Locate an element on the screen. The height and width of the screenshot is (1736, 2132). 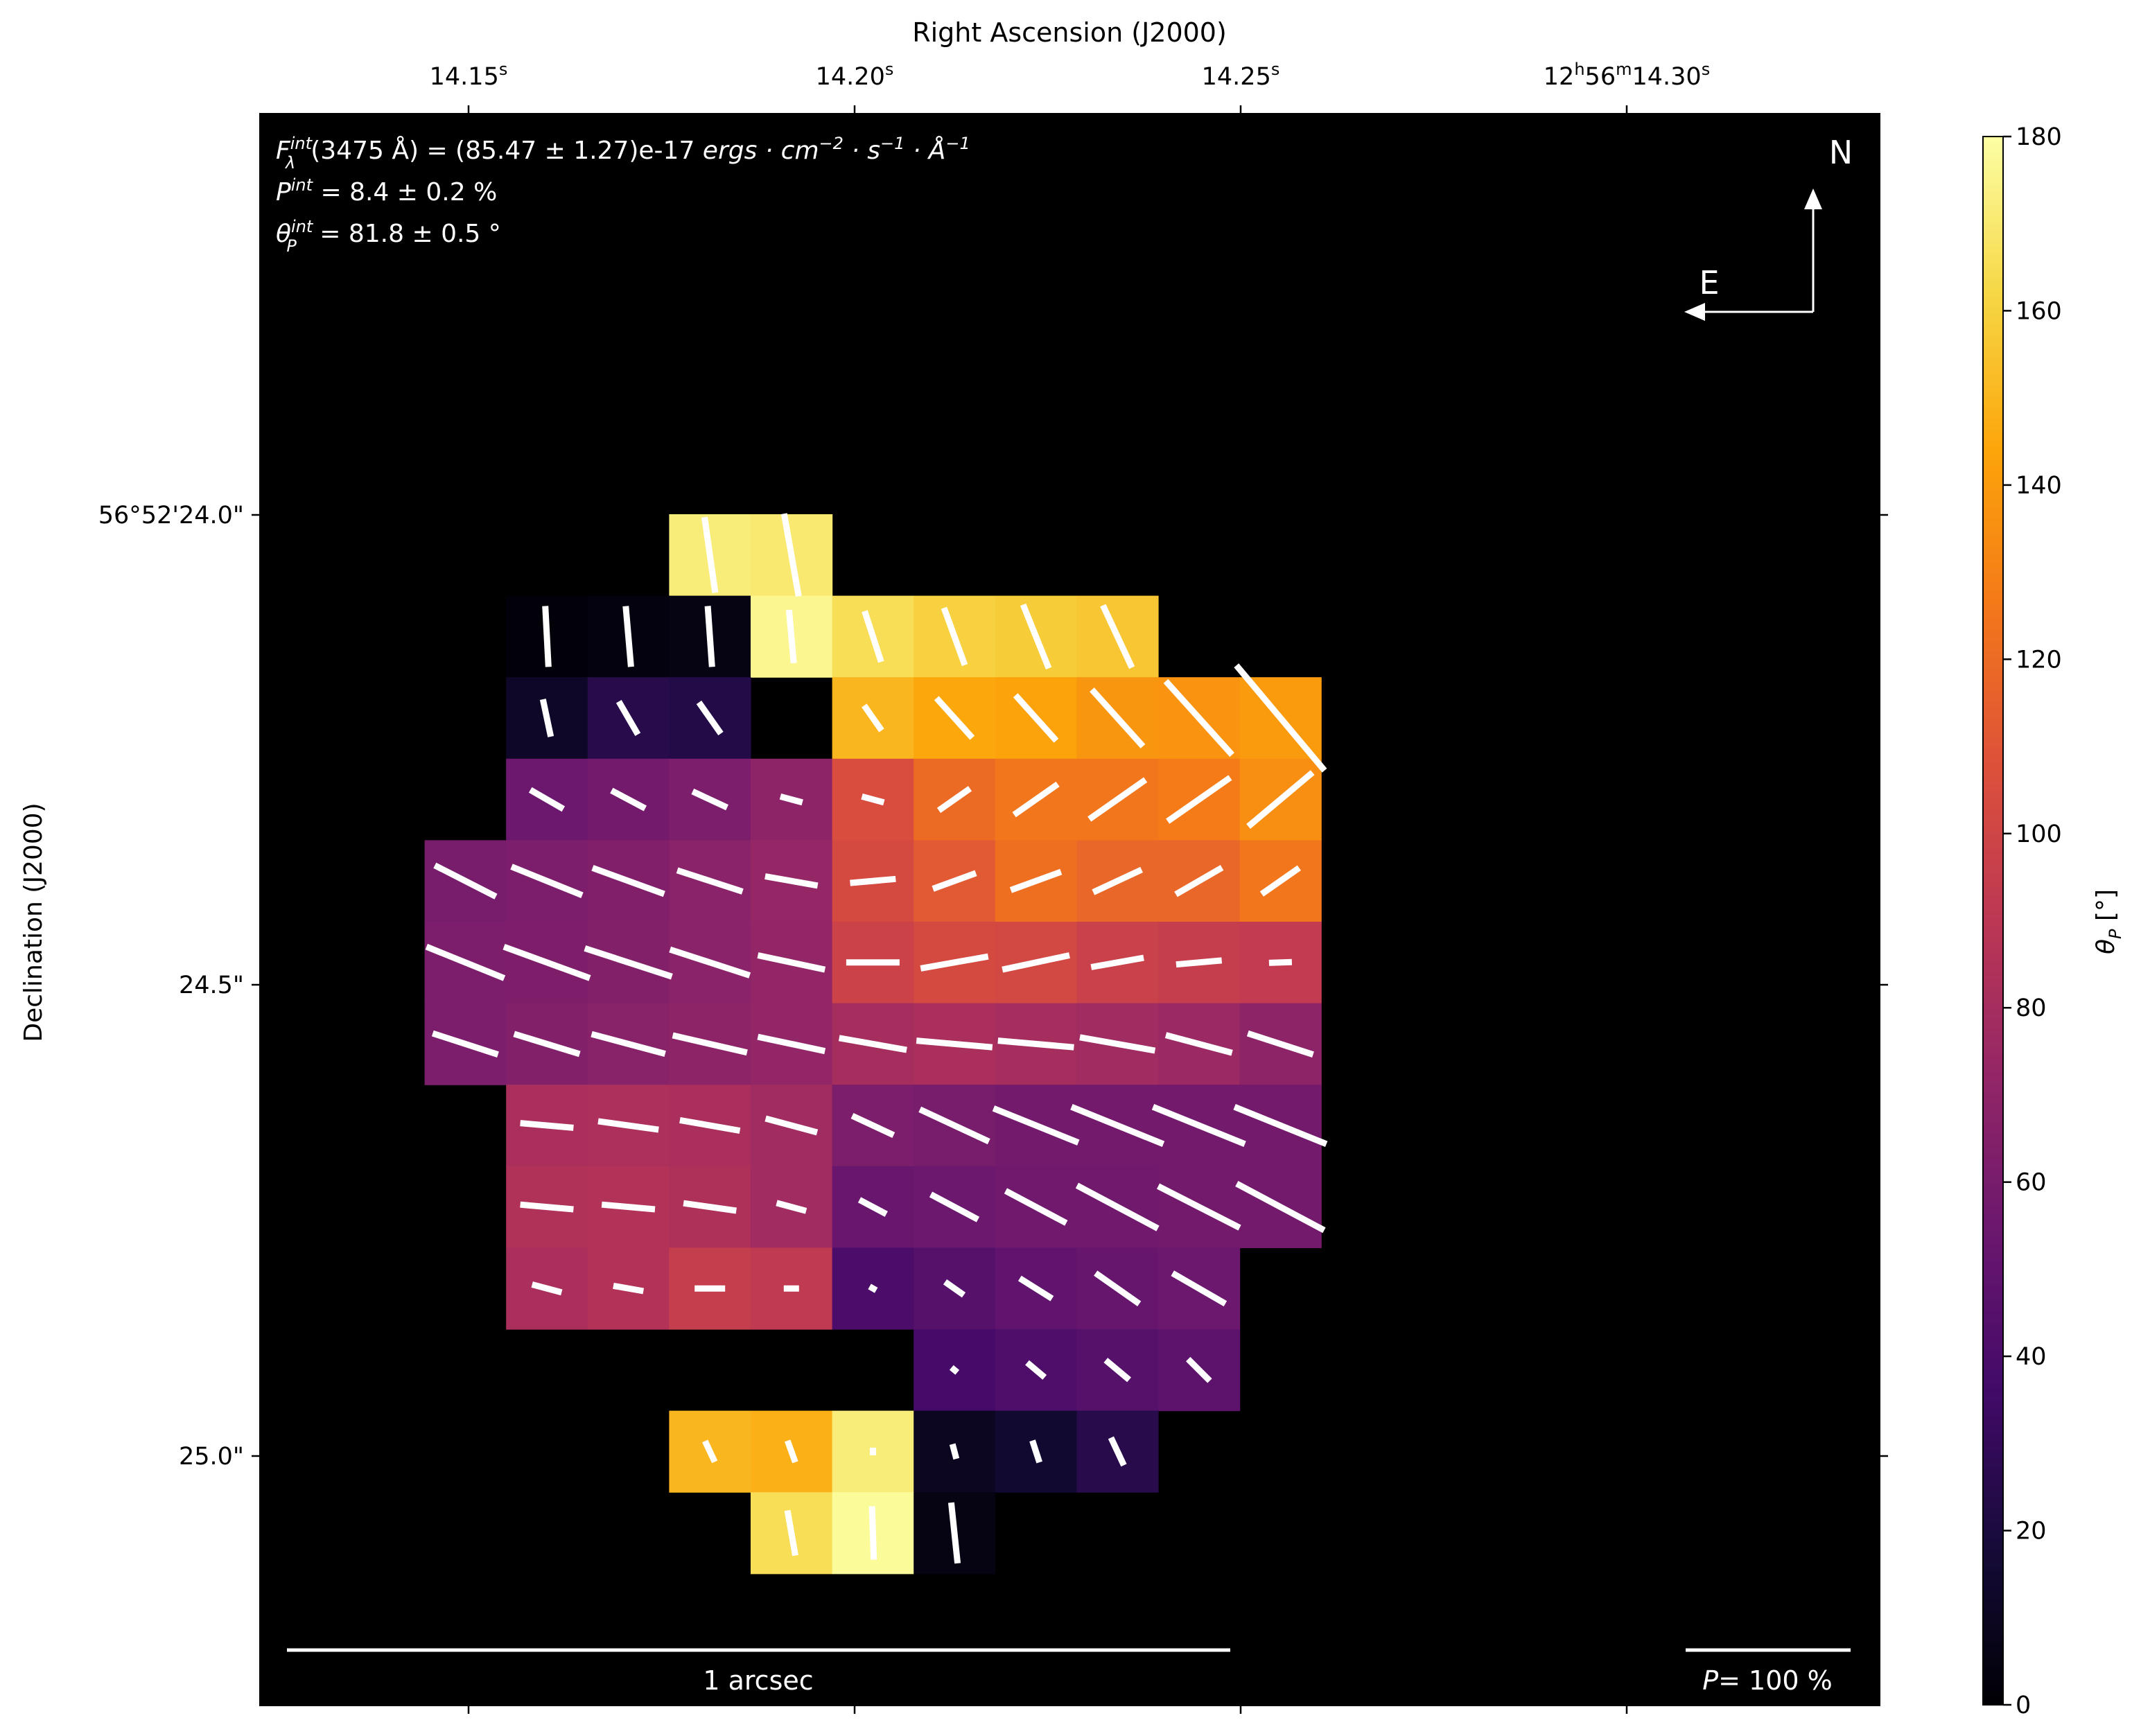
scale-bar-label: 1 arcsec is located at coordinates (758, 1680).